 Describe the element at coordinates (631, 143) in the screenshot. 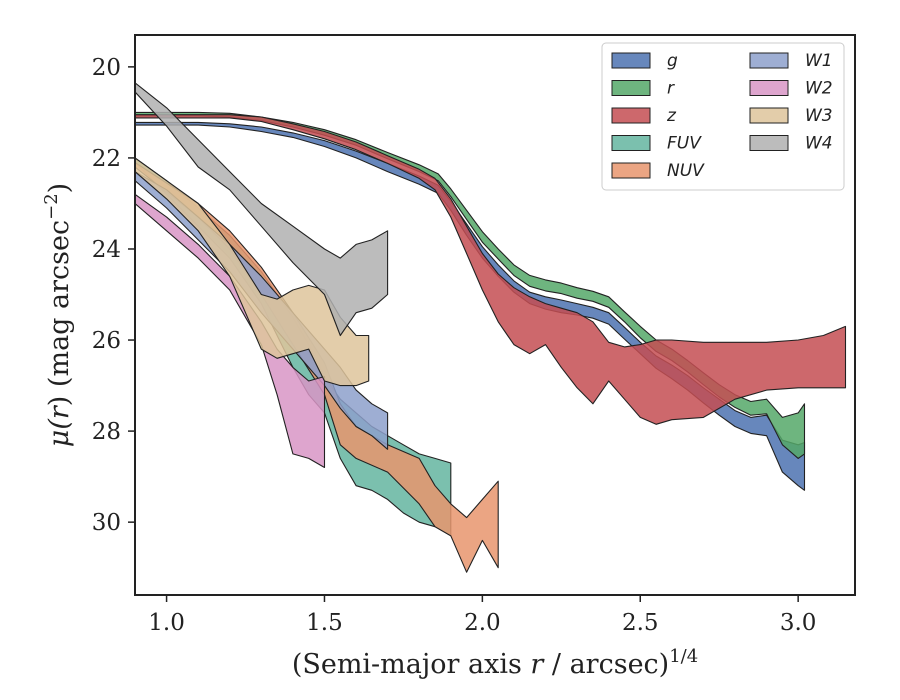

I see `legend-swatch-fuv` at that location.